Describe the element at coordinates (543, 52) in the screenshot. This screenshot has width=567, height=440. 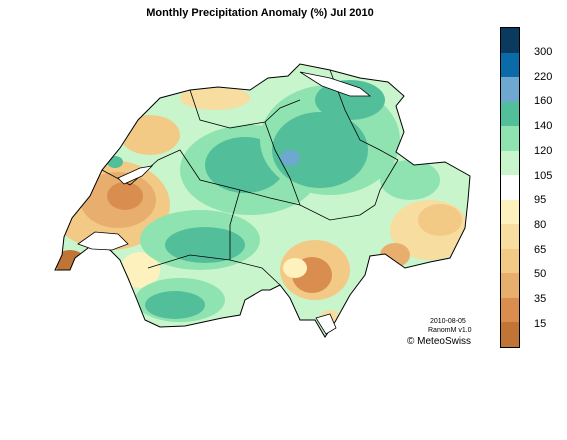
I see `legend-label: 300` at that location.